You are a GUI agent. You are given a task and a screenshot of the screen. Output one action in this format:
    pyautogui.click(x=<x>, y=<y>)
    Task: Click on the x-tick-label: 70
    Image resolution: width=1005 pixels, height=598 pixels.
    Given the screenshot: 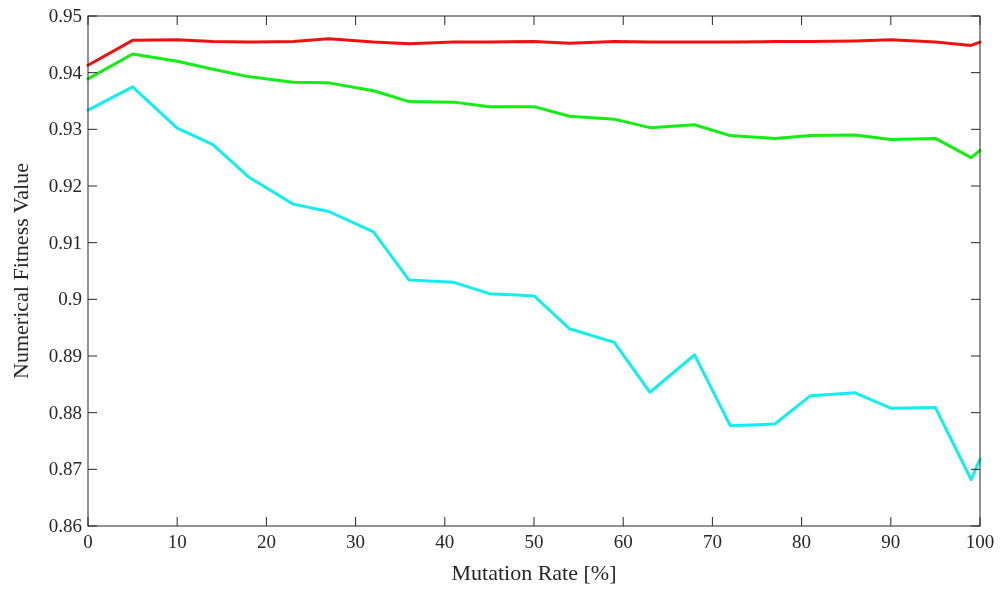 What is the action you would take?
    pyautogui.click(x=712, y=541)
    